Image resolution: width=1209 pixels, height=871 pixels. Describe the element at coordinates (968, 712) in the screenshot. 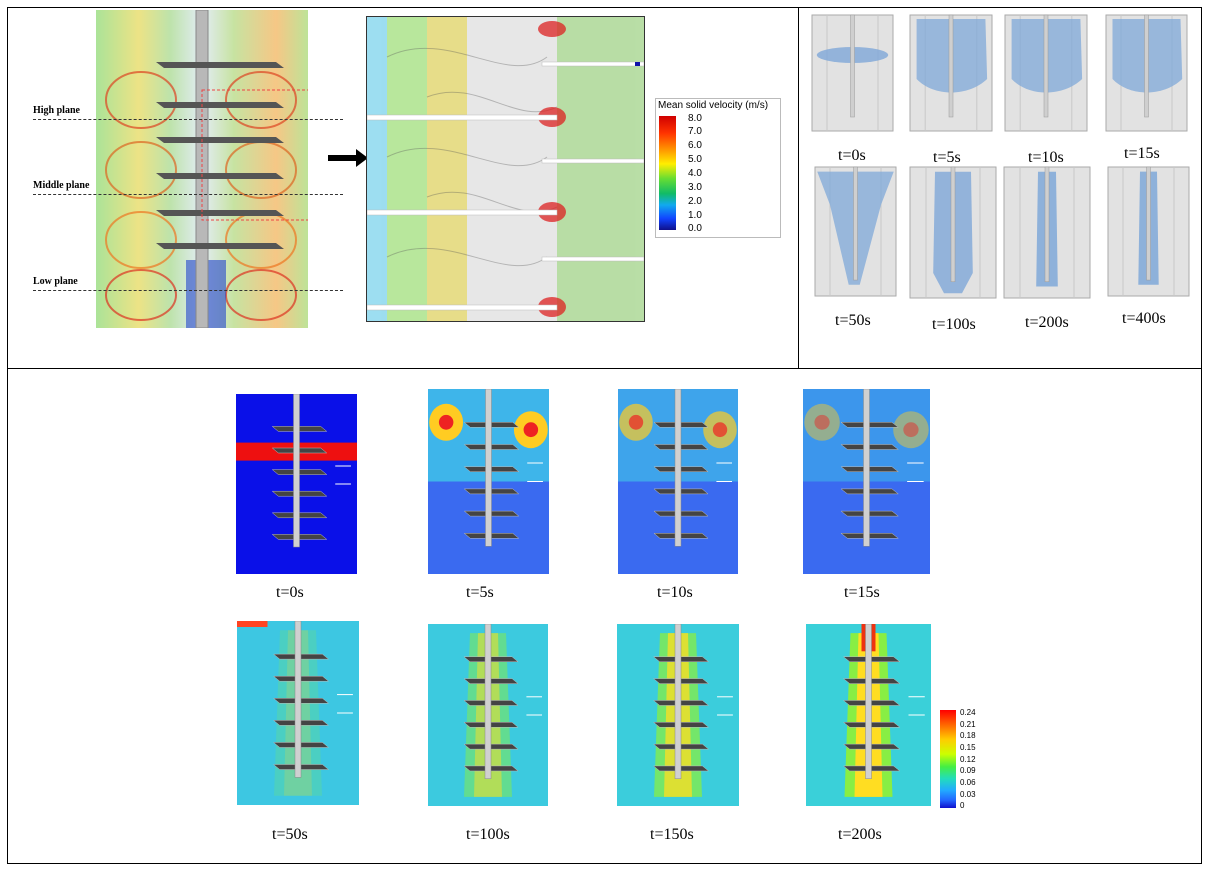

I see `concentration-tick: 0.24` at that location.